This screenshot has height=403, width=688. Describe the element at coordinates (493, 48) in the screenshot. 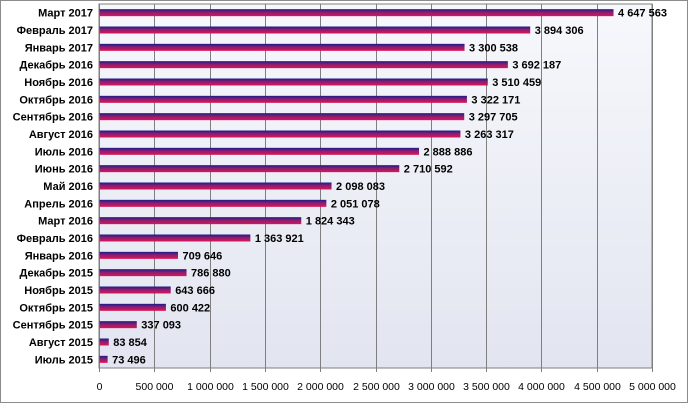

I see `value-label: 3 300 538` at that location.